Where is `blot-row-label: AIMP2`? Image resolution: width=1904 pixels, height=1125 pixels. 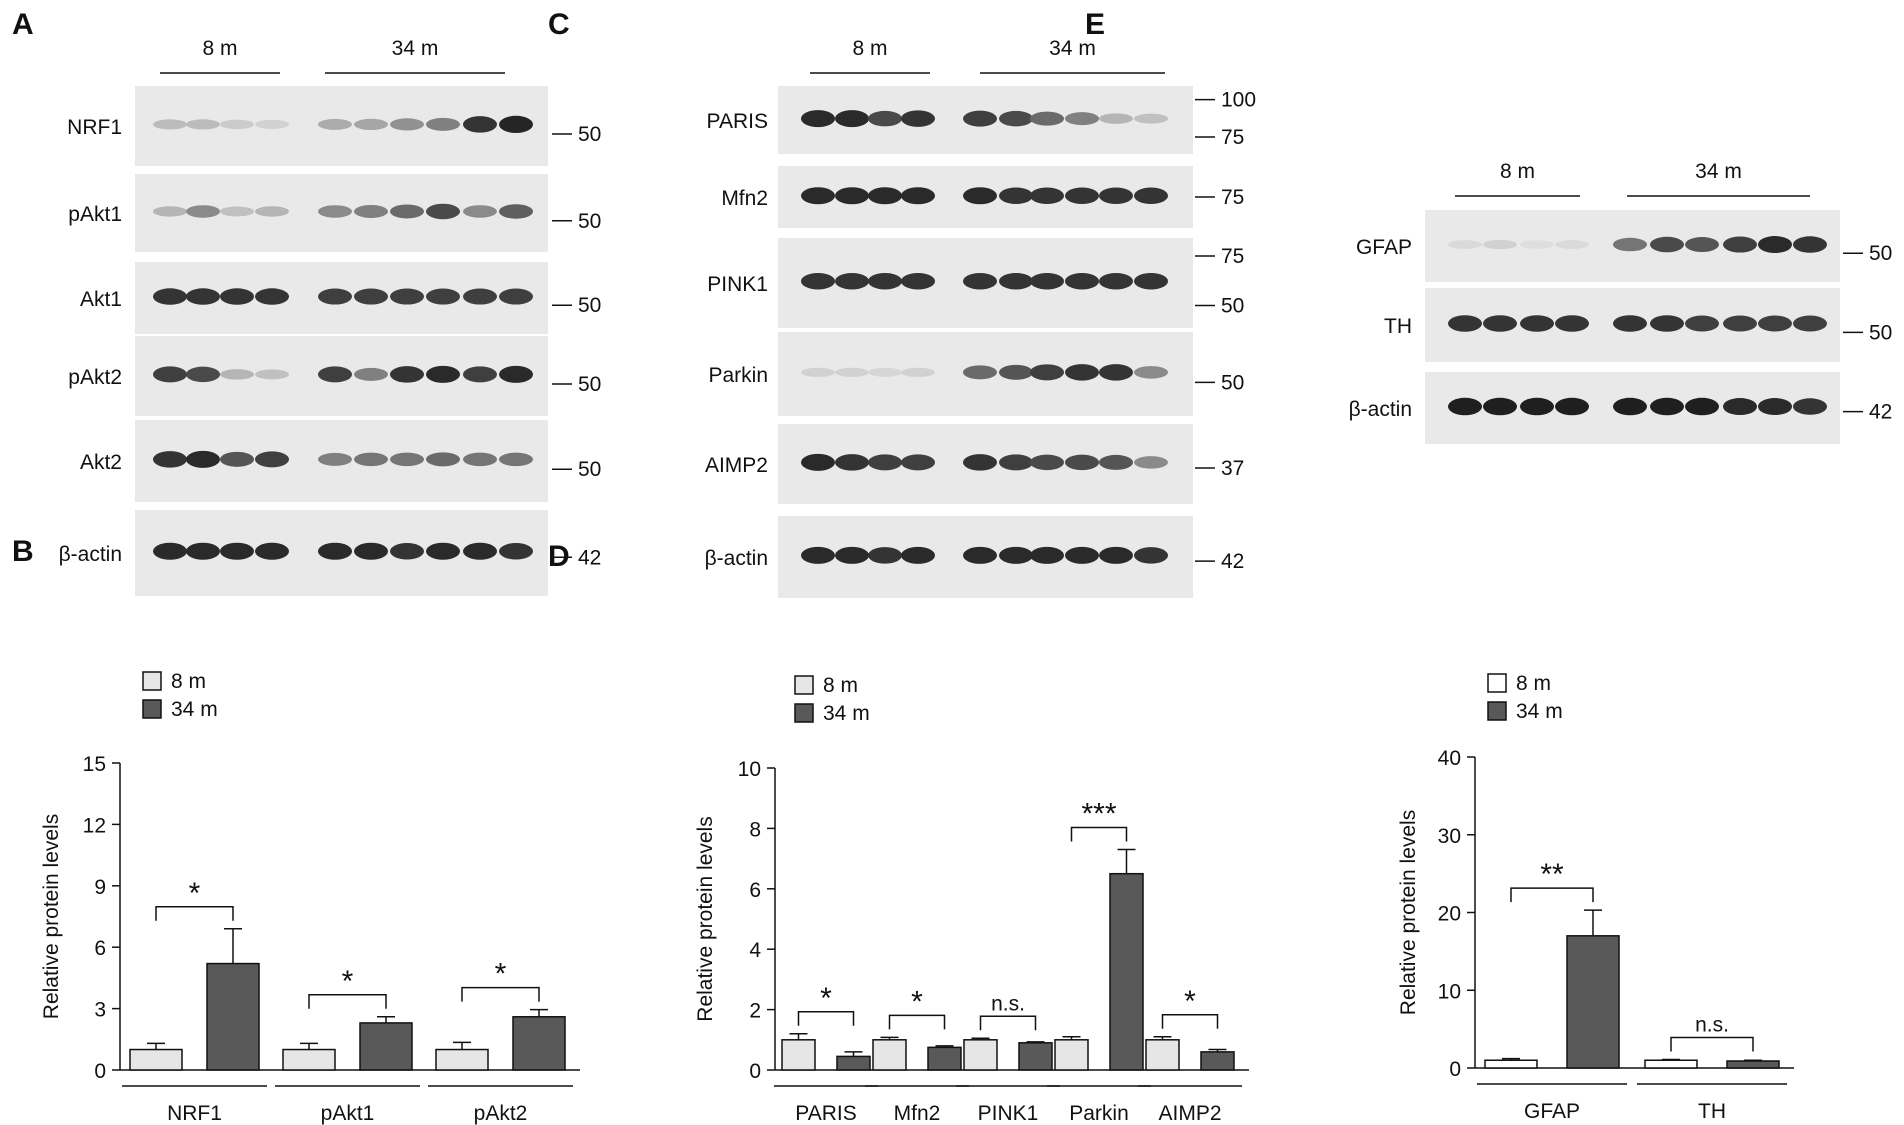 blot-row-label: AIMP2 is located at coordinates (736, 465).